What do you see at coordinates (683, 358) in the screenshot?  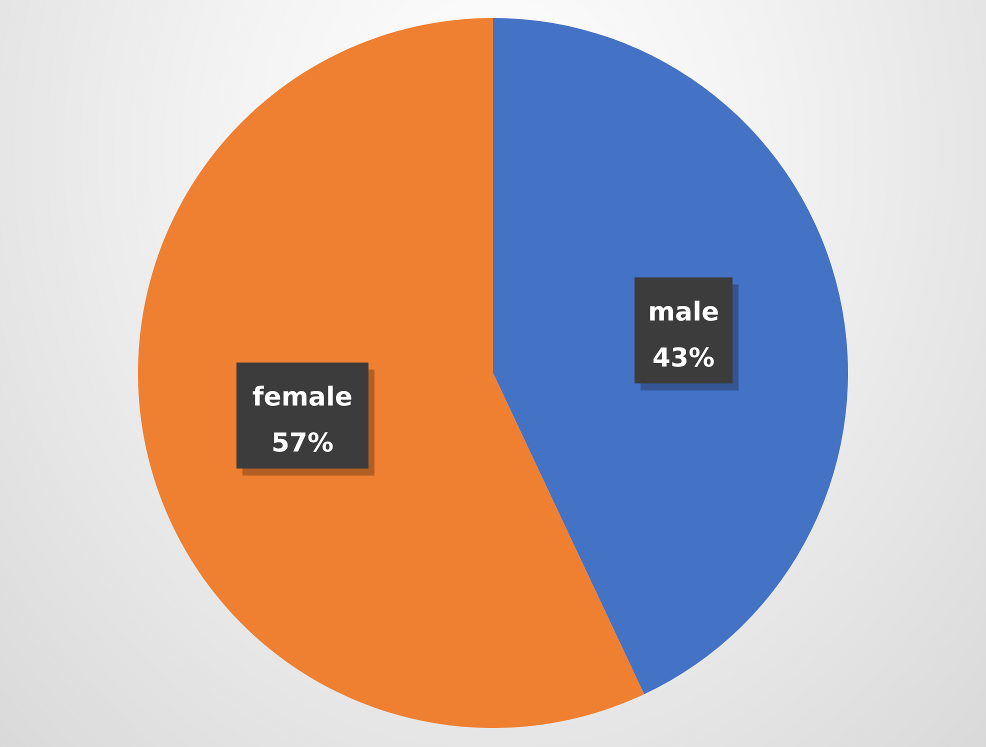 I see `data-label: 43%` at bounding box center [683, 358].